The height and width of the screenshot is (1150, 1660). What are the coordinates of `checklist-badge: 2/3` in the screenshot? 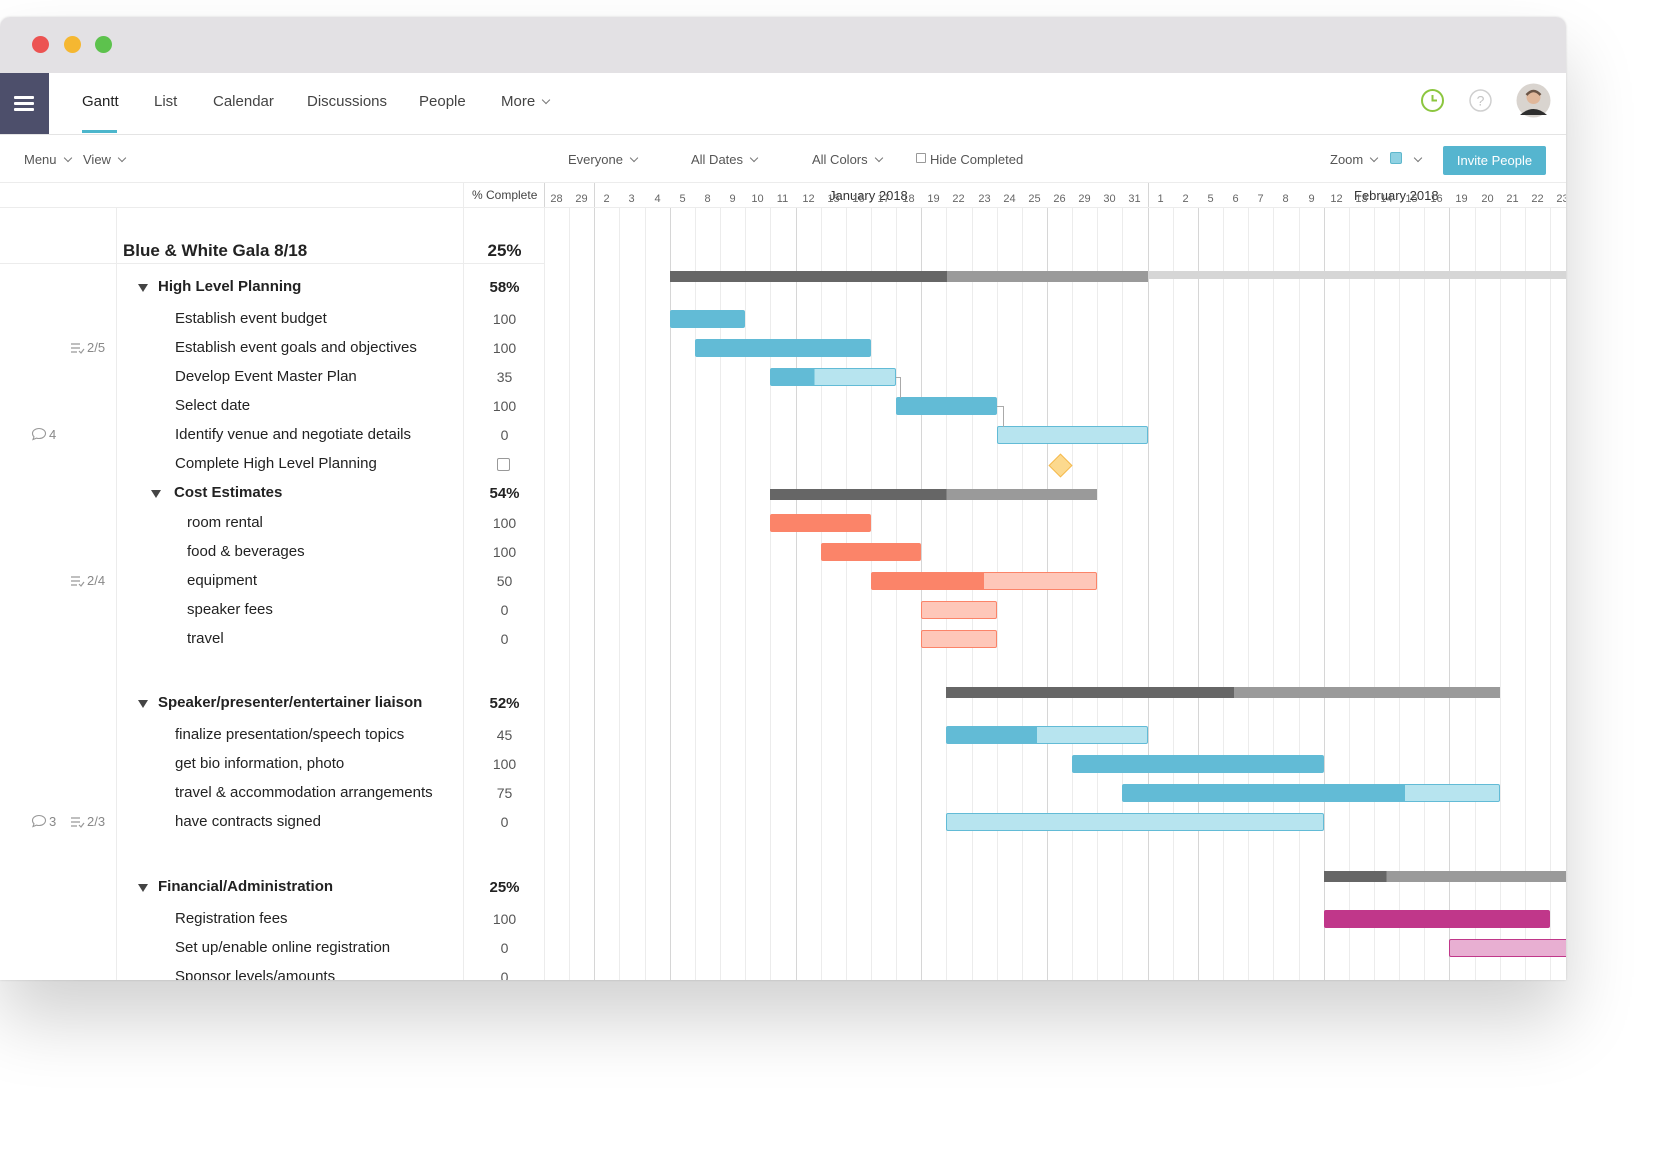 It's located at (87, 821).